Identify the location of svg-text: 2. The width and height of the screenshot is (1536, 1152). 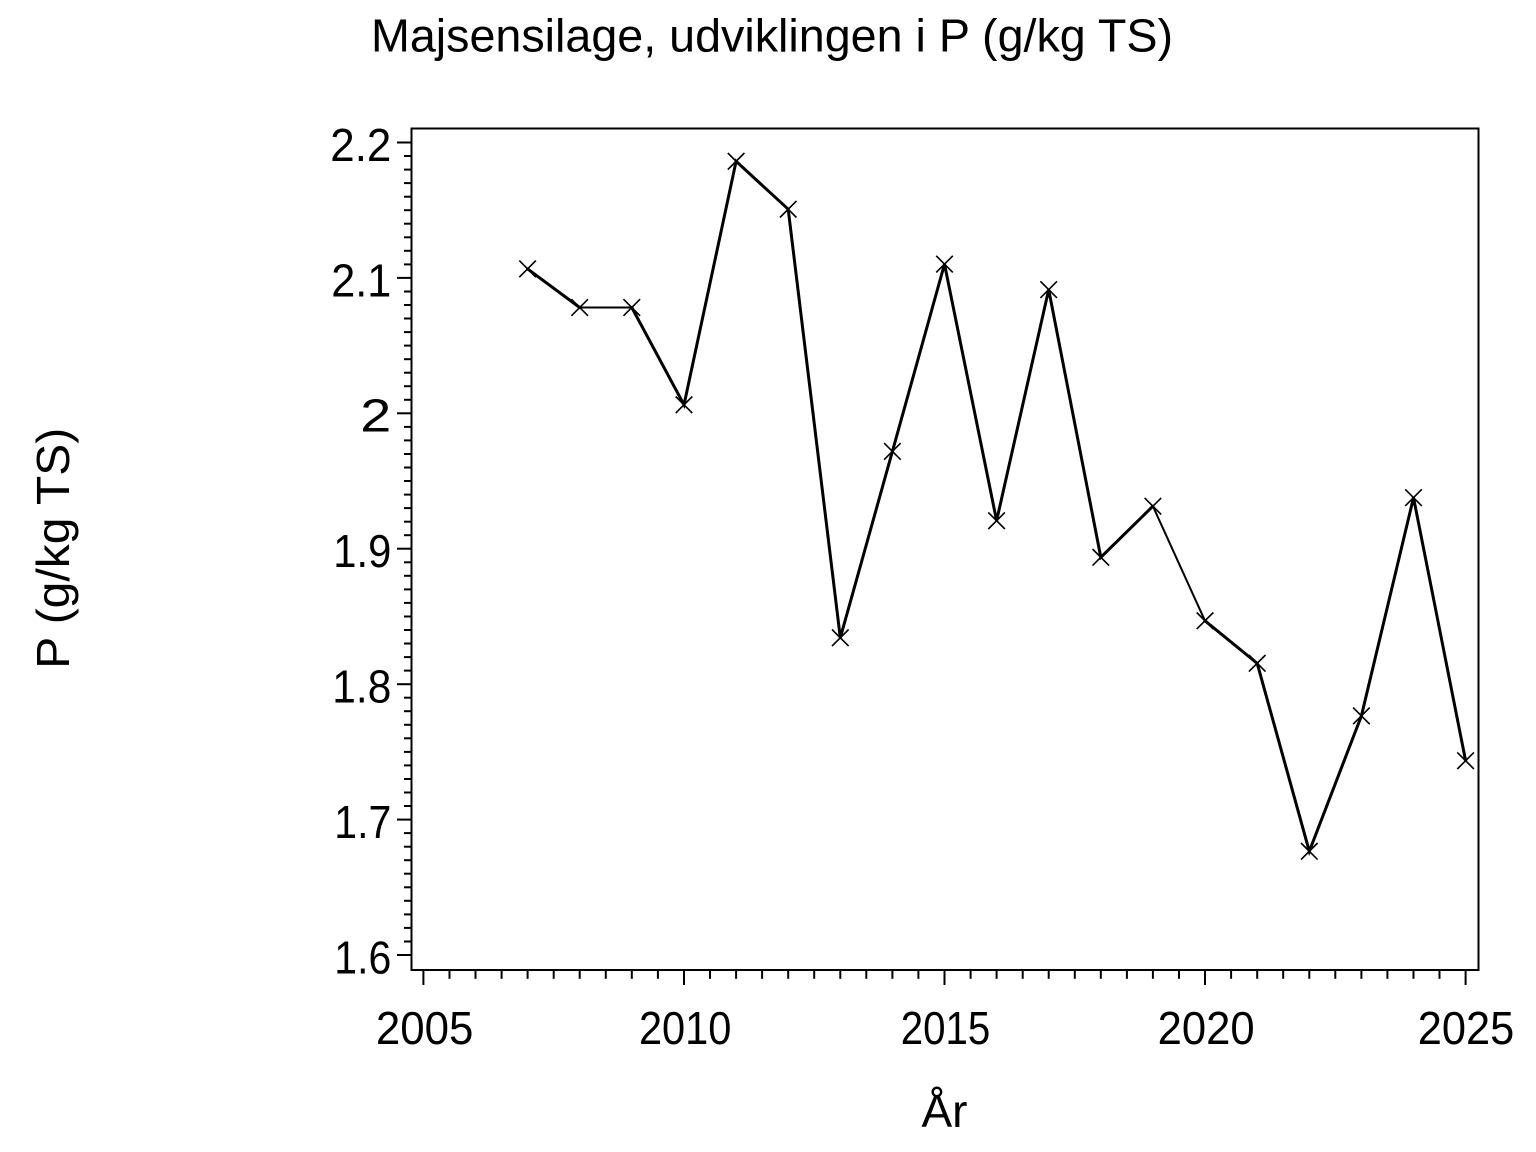
(375, 416).